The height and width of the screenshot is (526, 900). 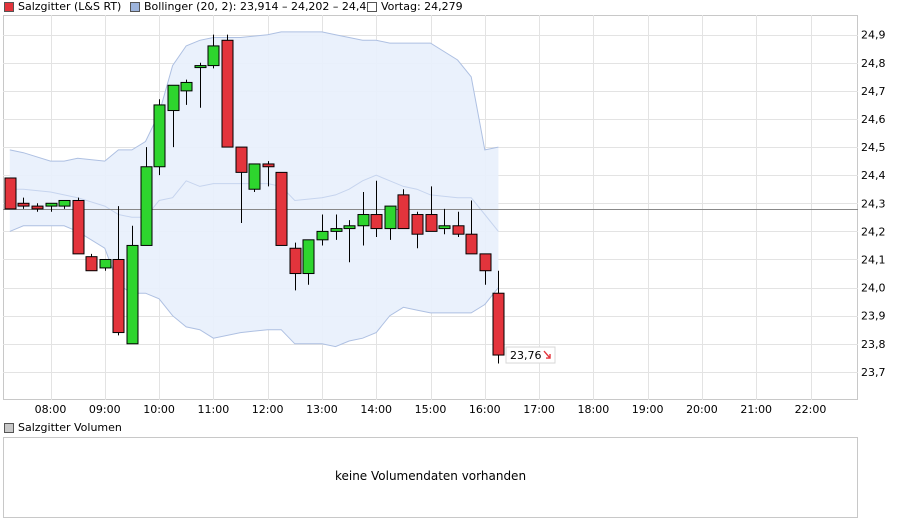 What do you see at coordinates (811, 409) in the screenshot?
I see `x-tick-label: 22:00` at bounding box center [811, 409].